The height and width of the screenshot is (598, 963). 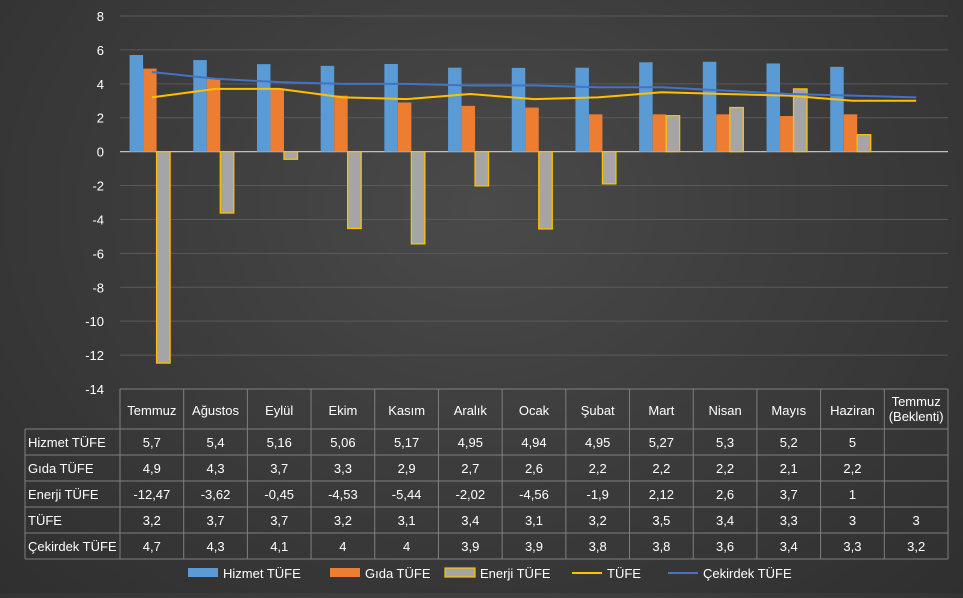 What do you see at coordinates (407, 494) in the screenshot?
I see `table-cell: -5,44` at bounding box center [407, 494].